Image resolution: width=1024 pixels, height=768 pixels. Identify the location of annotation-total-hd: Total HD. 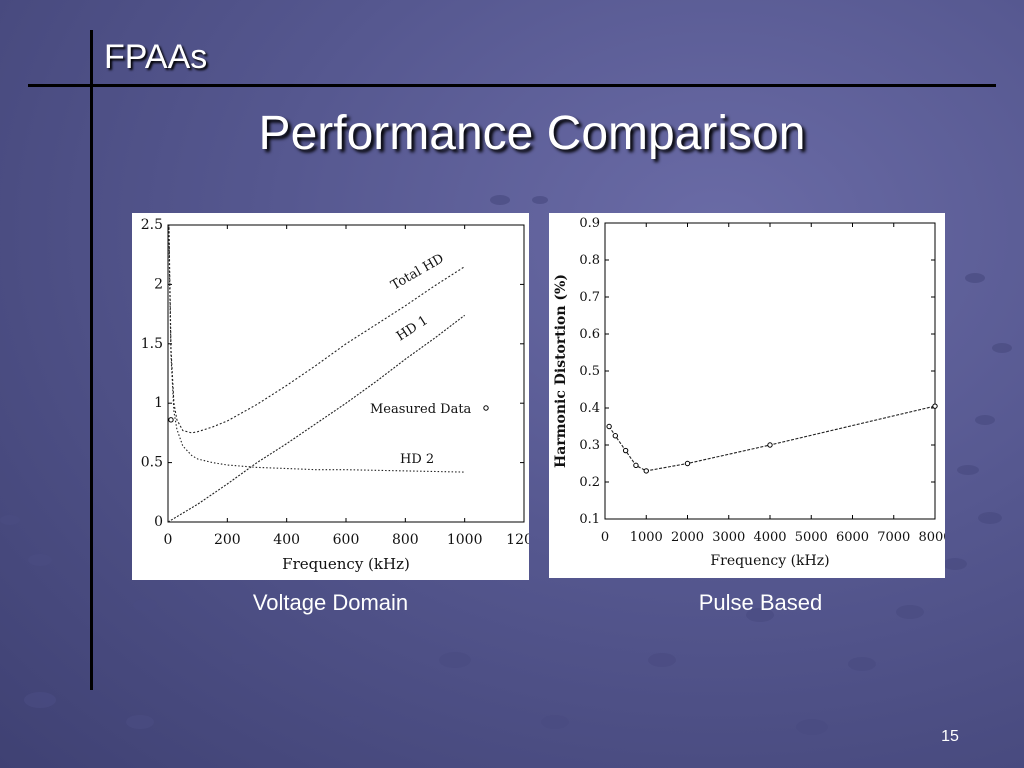
(418, 272).